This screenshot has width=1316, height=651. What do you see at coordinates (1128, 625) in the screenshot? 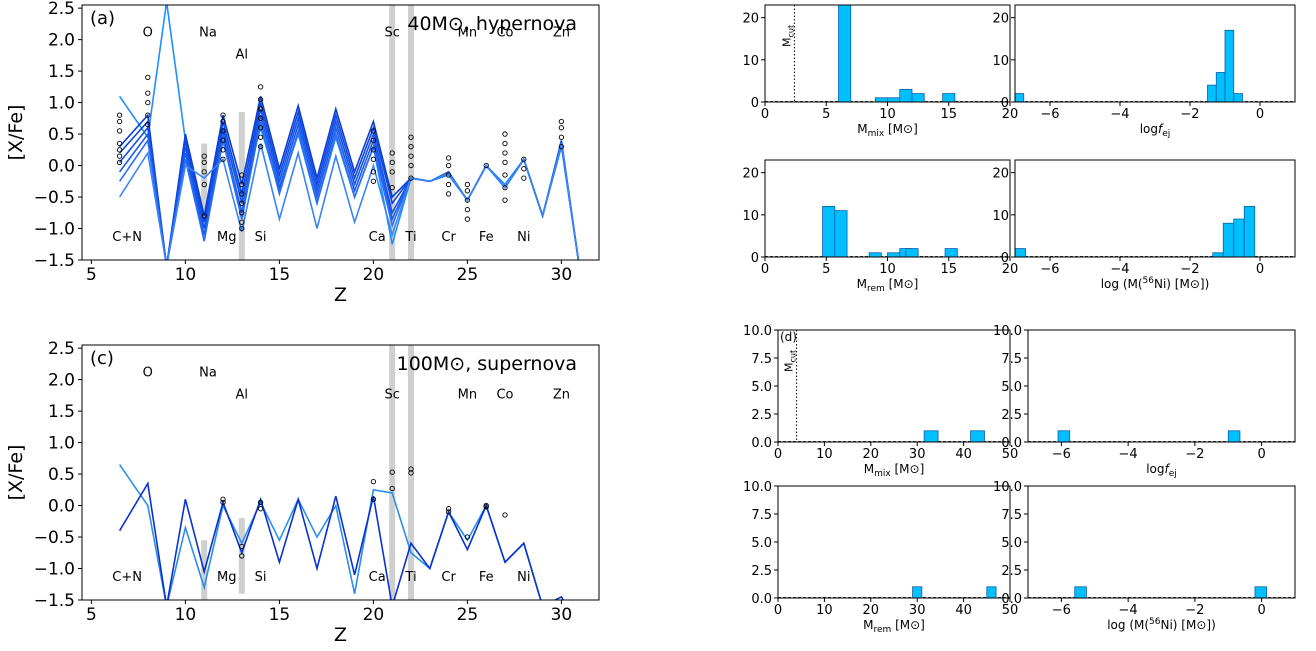
I see `label-part: log (M(` at bounding box center [1128, 625].